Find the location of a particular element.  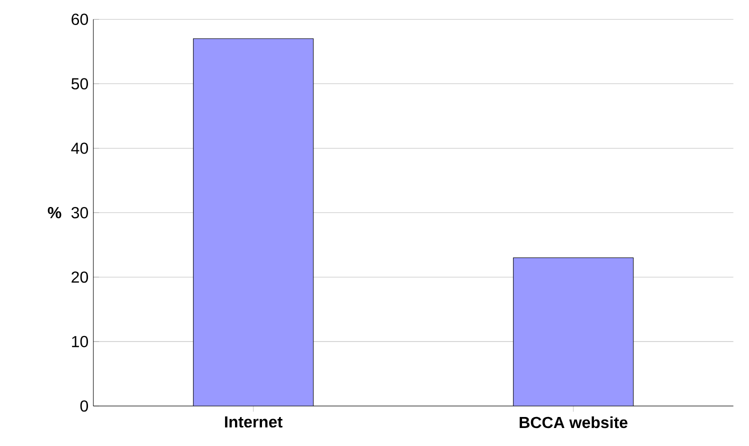

y-tick-label: 30 is located at coordinates (79, 212).